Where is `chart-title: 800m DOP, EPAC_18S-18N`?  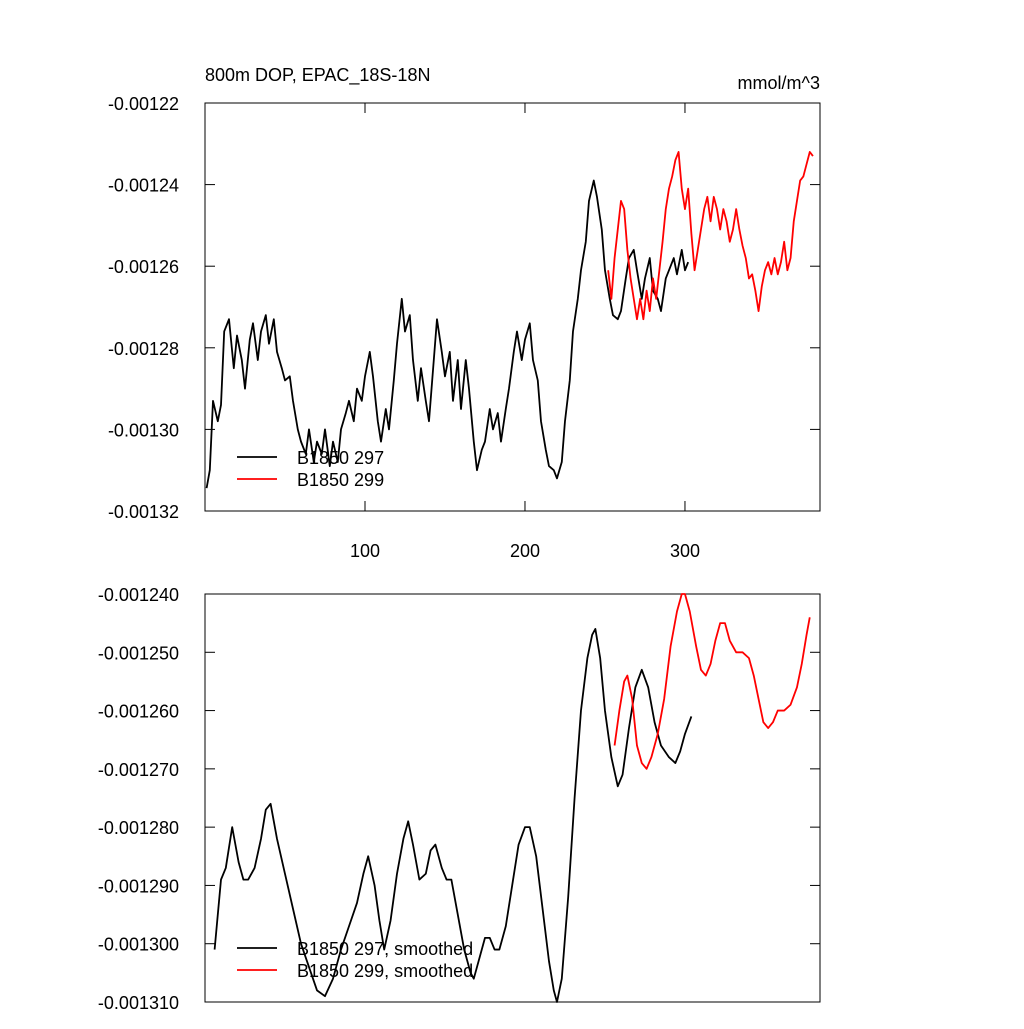
chart-title: 800m DOP, EPAC_18S-18N is located at coordinates (317, 75).